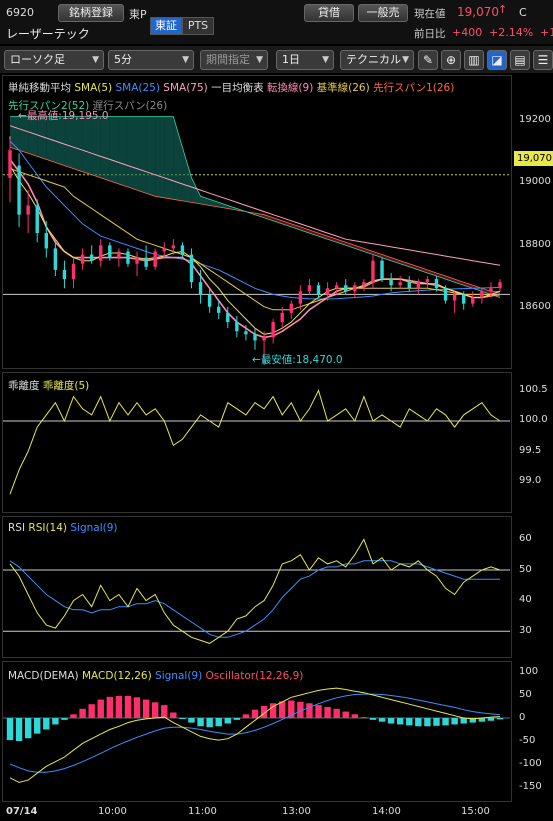 This screenshot has width=553, height=821. I want to click on macd-signal-line, so click(255, 733).